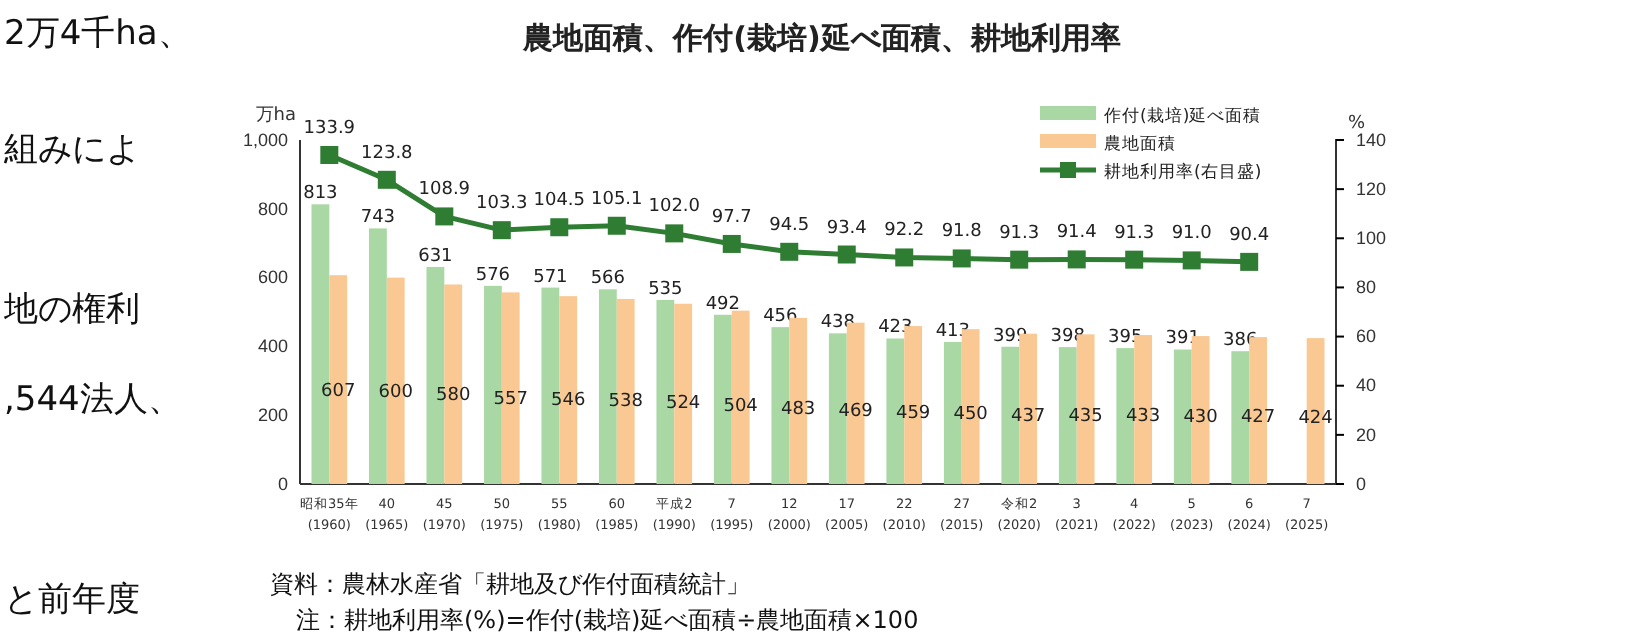  I want to click on data-label: 607, so click(338, 392).